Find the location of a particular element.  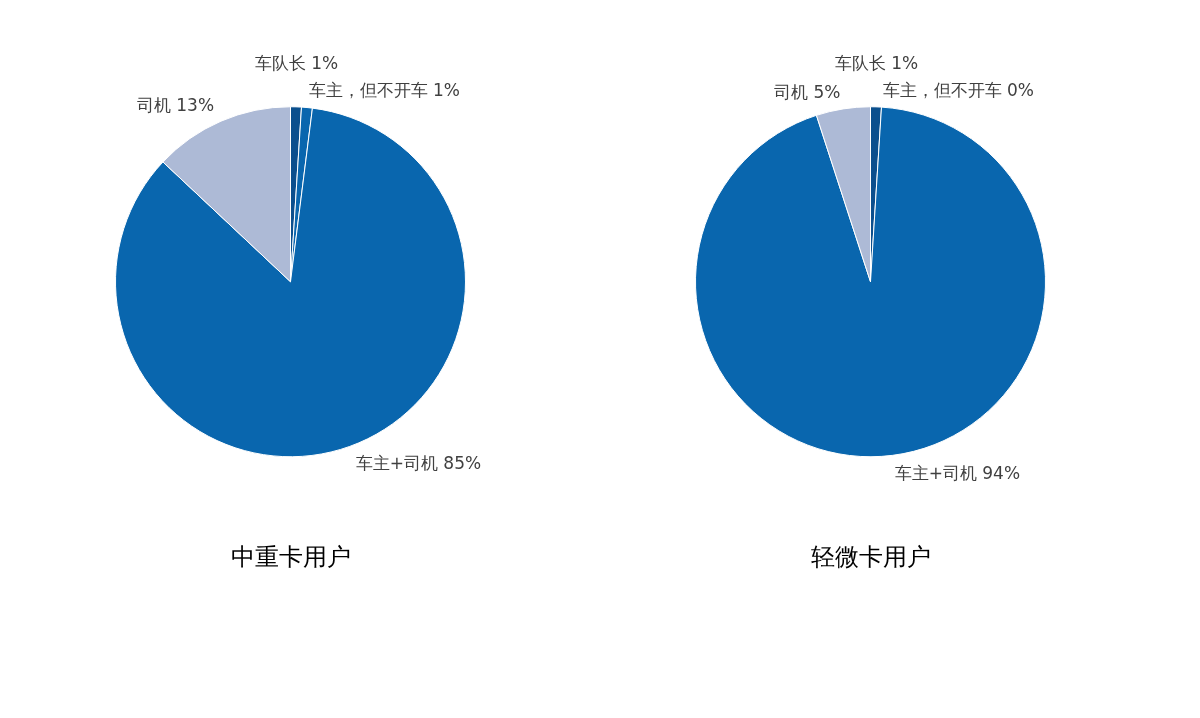

slice-label: 司机 13% is located at coordinates (175, 105).